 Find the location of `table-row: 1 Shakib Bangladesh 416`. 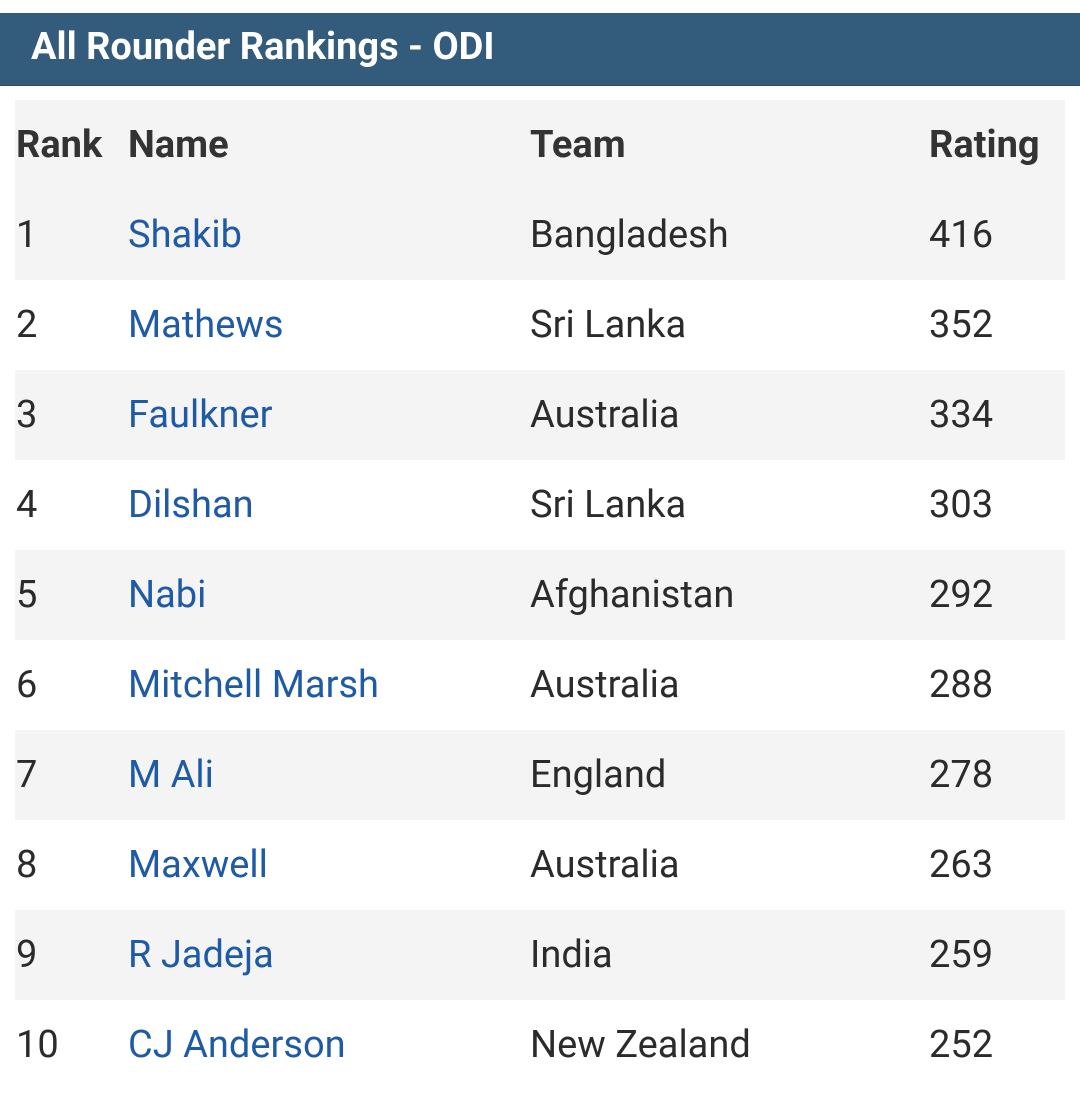

table-row: 1 Shakib Bangladesh 416 is located at coordinates (540, 235).